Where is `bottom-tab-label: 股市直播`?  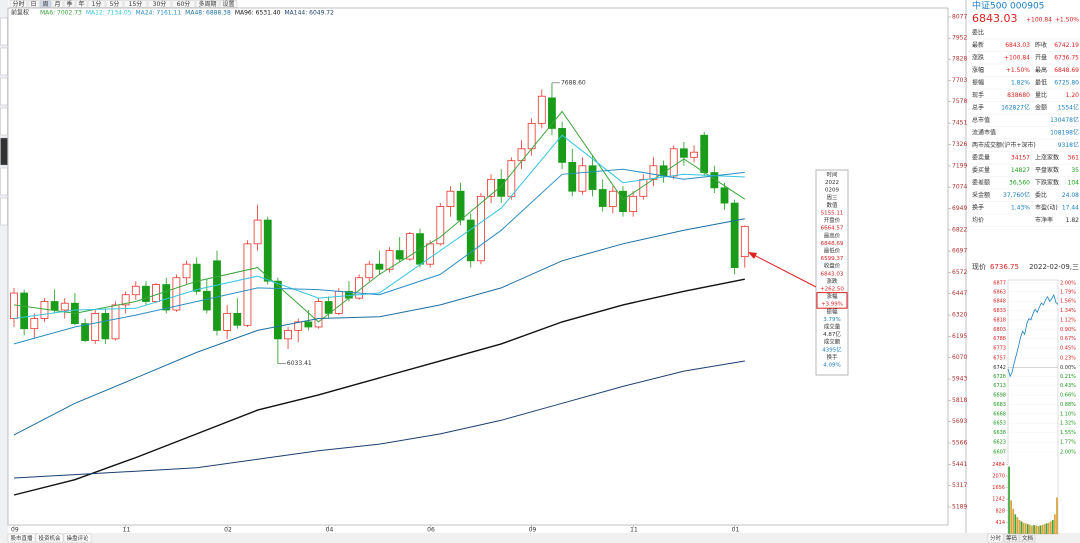 bottom-tab-label: 股市直播 is located at coordinates (21, 538).